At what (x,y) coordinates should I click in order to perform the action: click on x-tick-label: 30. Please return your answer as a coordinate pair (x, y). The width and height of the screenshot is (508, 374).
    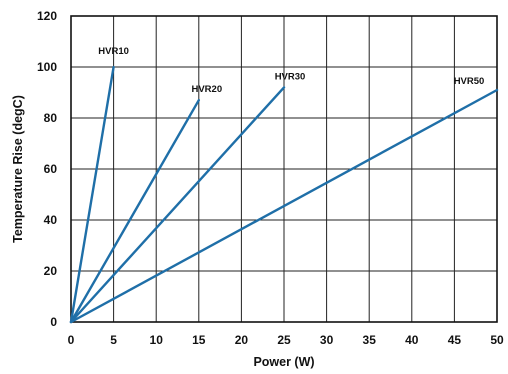
    Looking at the image, I should click on (327, 340).